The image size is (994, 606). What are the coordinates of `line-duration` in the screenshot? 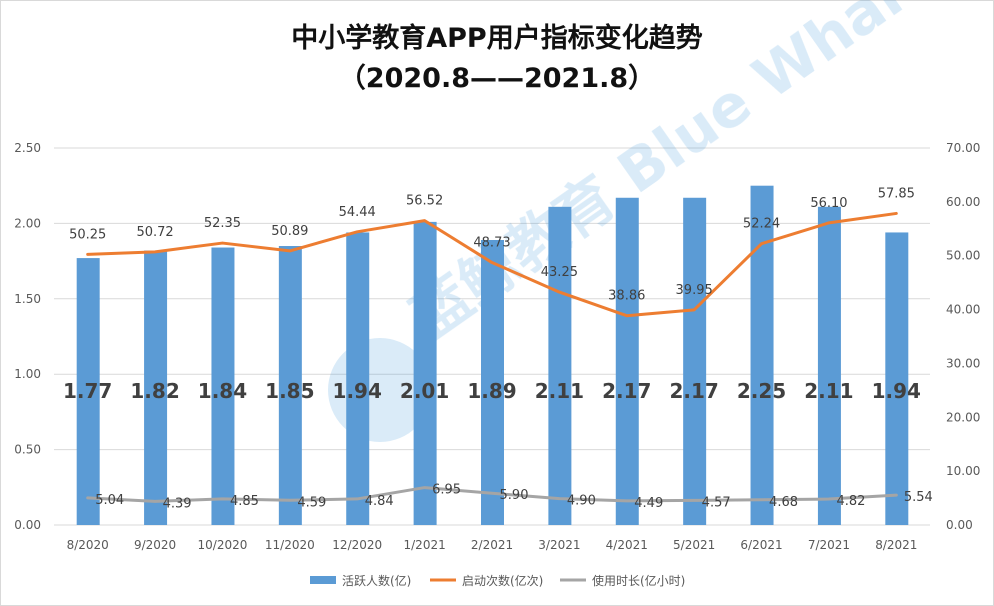 It's located at (492, 494).